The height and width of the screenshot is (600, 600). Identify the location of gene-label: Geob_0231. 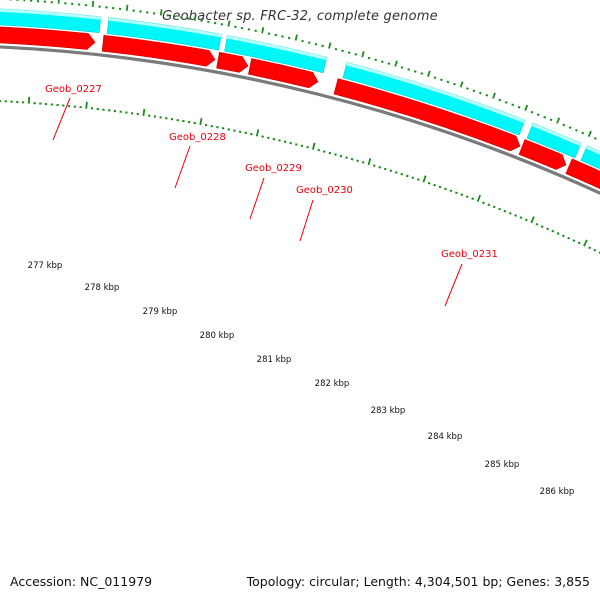
(469, 254).